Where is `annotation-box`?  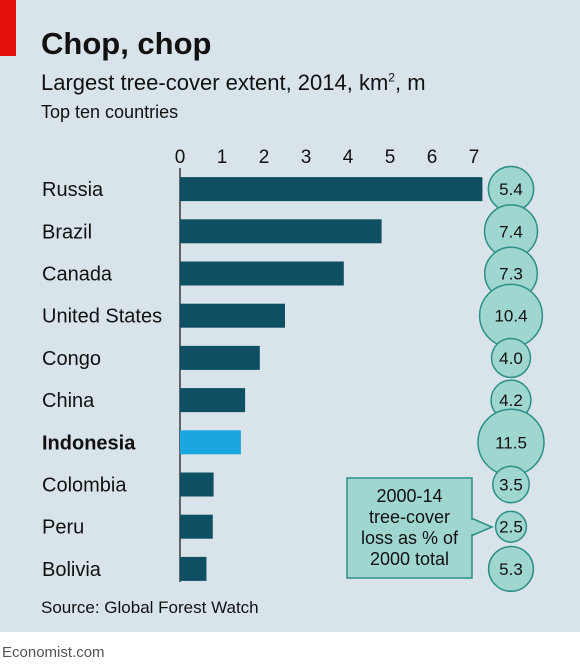 annotation-box is located at coordinates (409, 528).